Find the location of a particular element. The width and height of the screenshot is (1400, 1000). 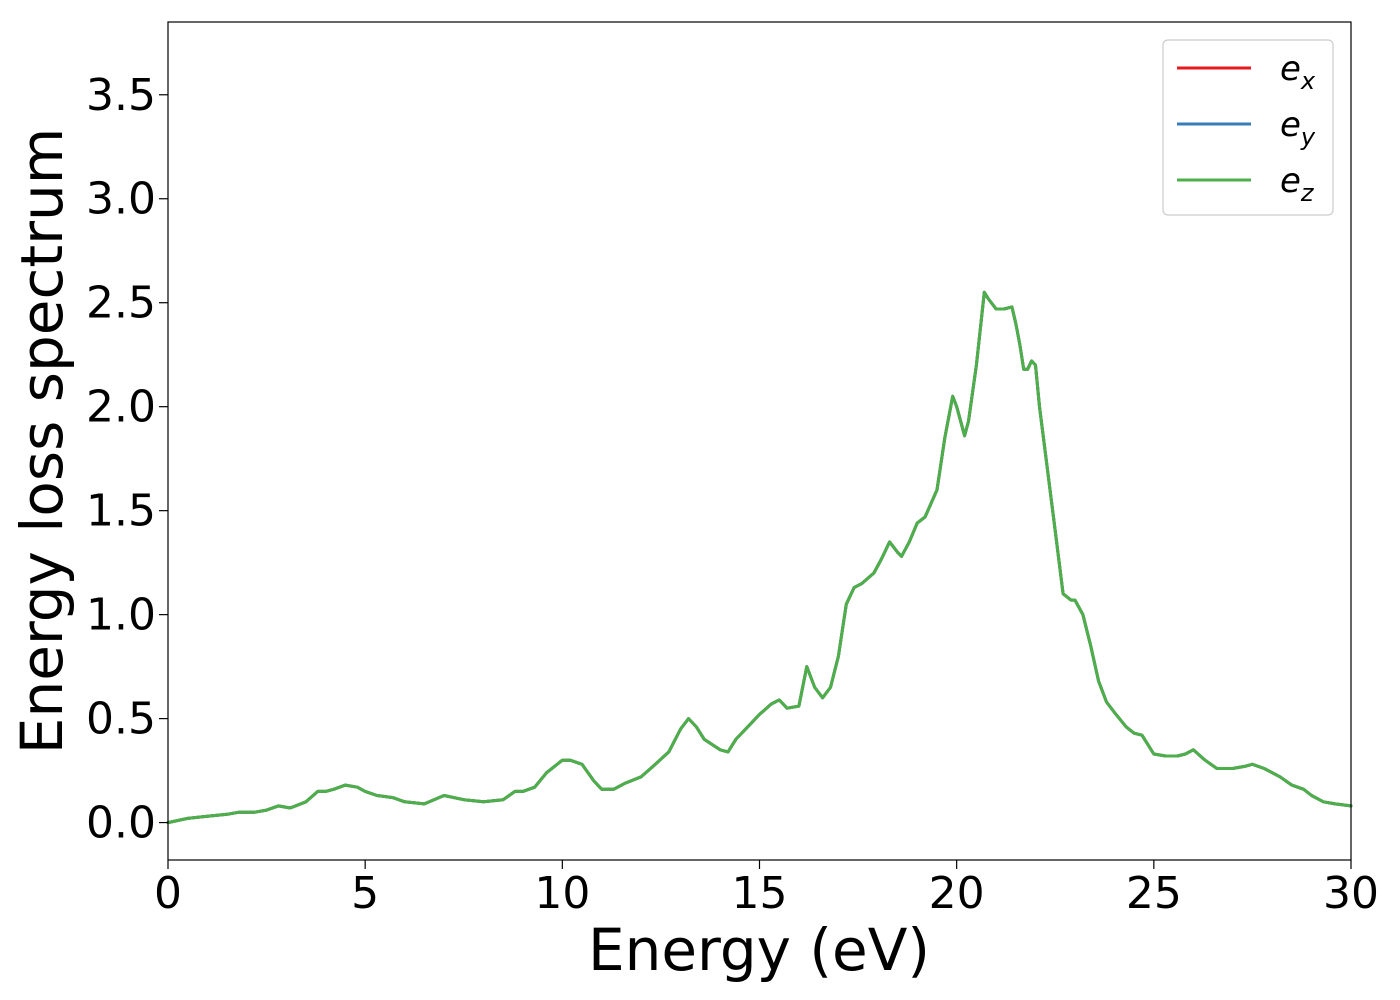

x-tick-label: 30 is located at coordinates (1351, 893).